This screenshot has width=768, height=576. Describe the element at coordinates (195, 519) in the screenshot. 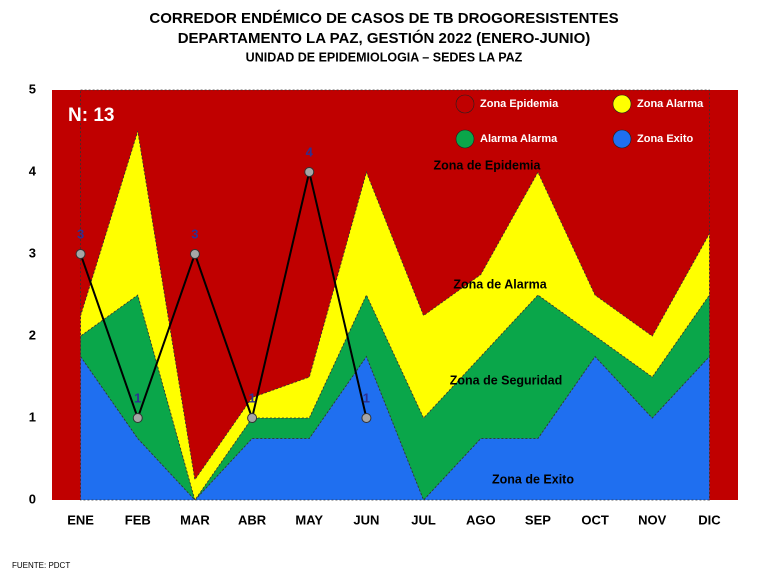

I see `x-tick-label: MAR` at that location.